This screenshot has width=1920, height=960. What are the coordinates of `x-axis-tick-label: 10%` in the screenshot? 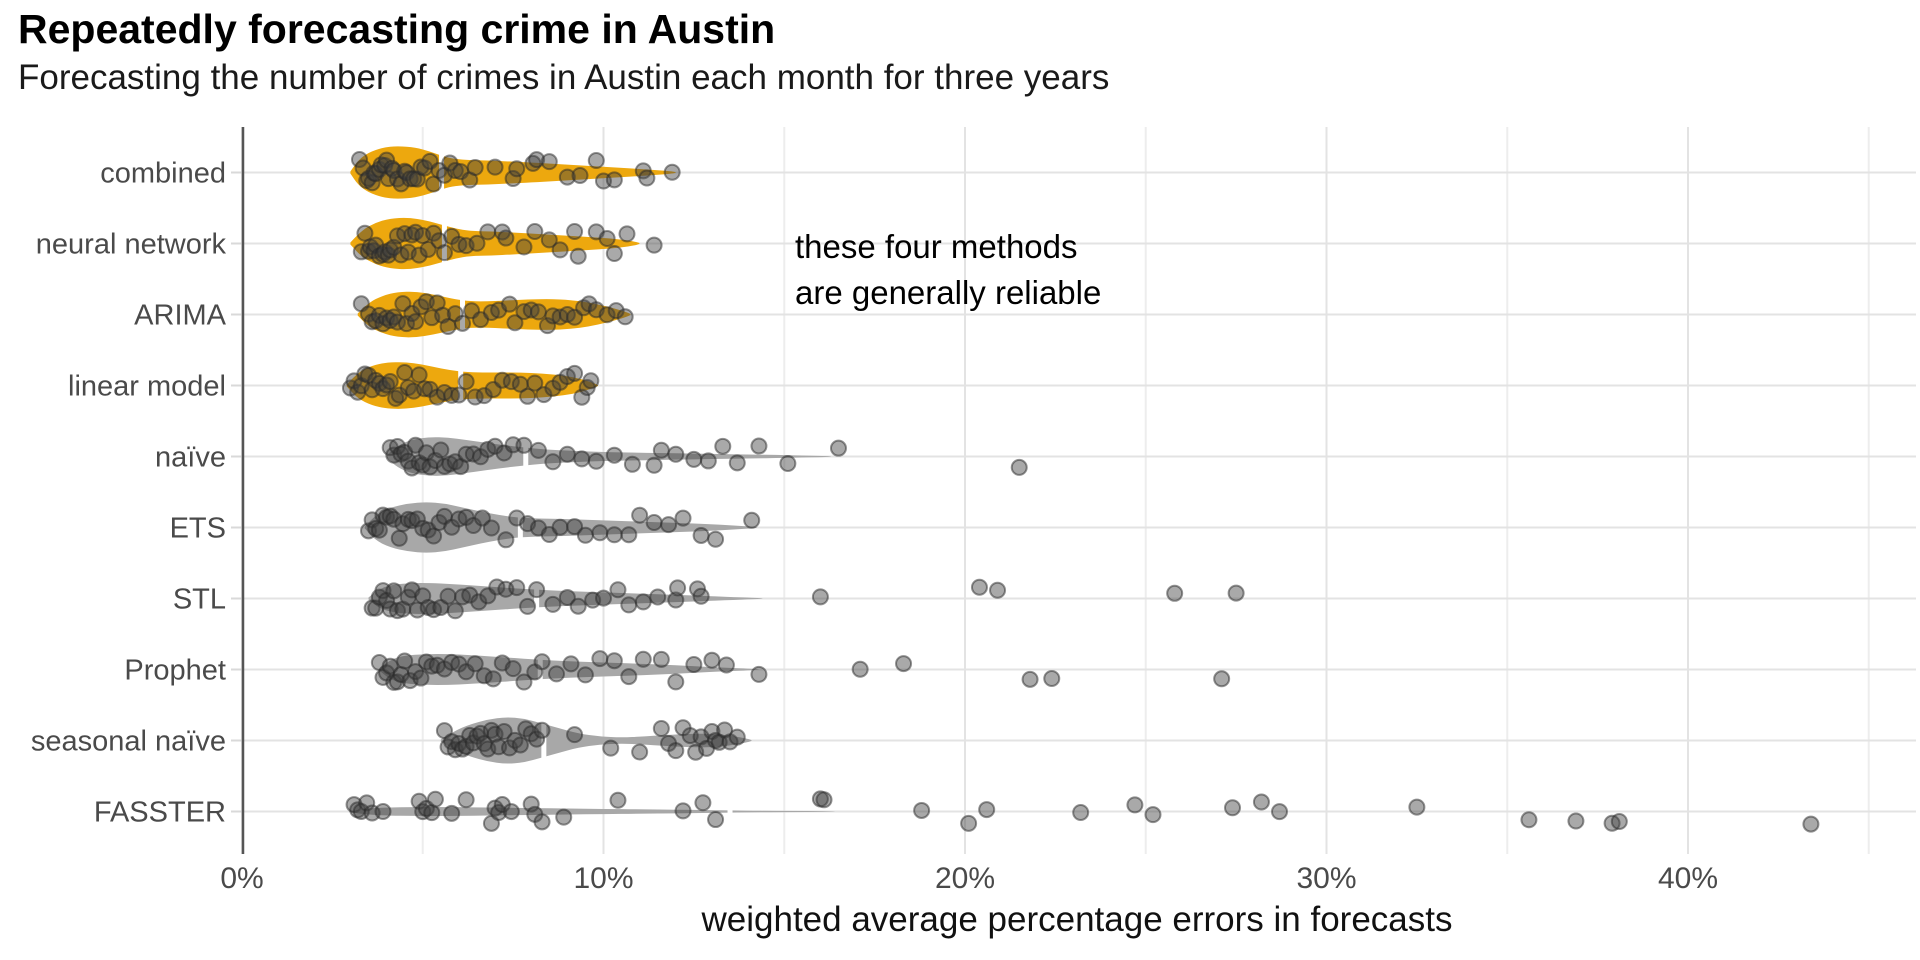 It's located at (603, 878).